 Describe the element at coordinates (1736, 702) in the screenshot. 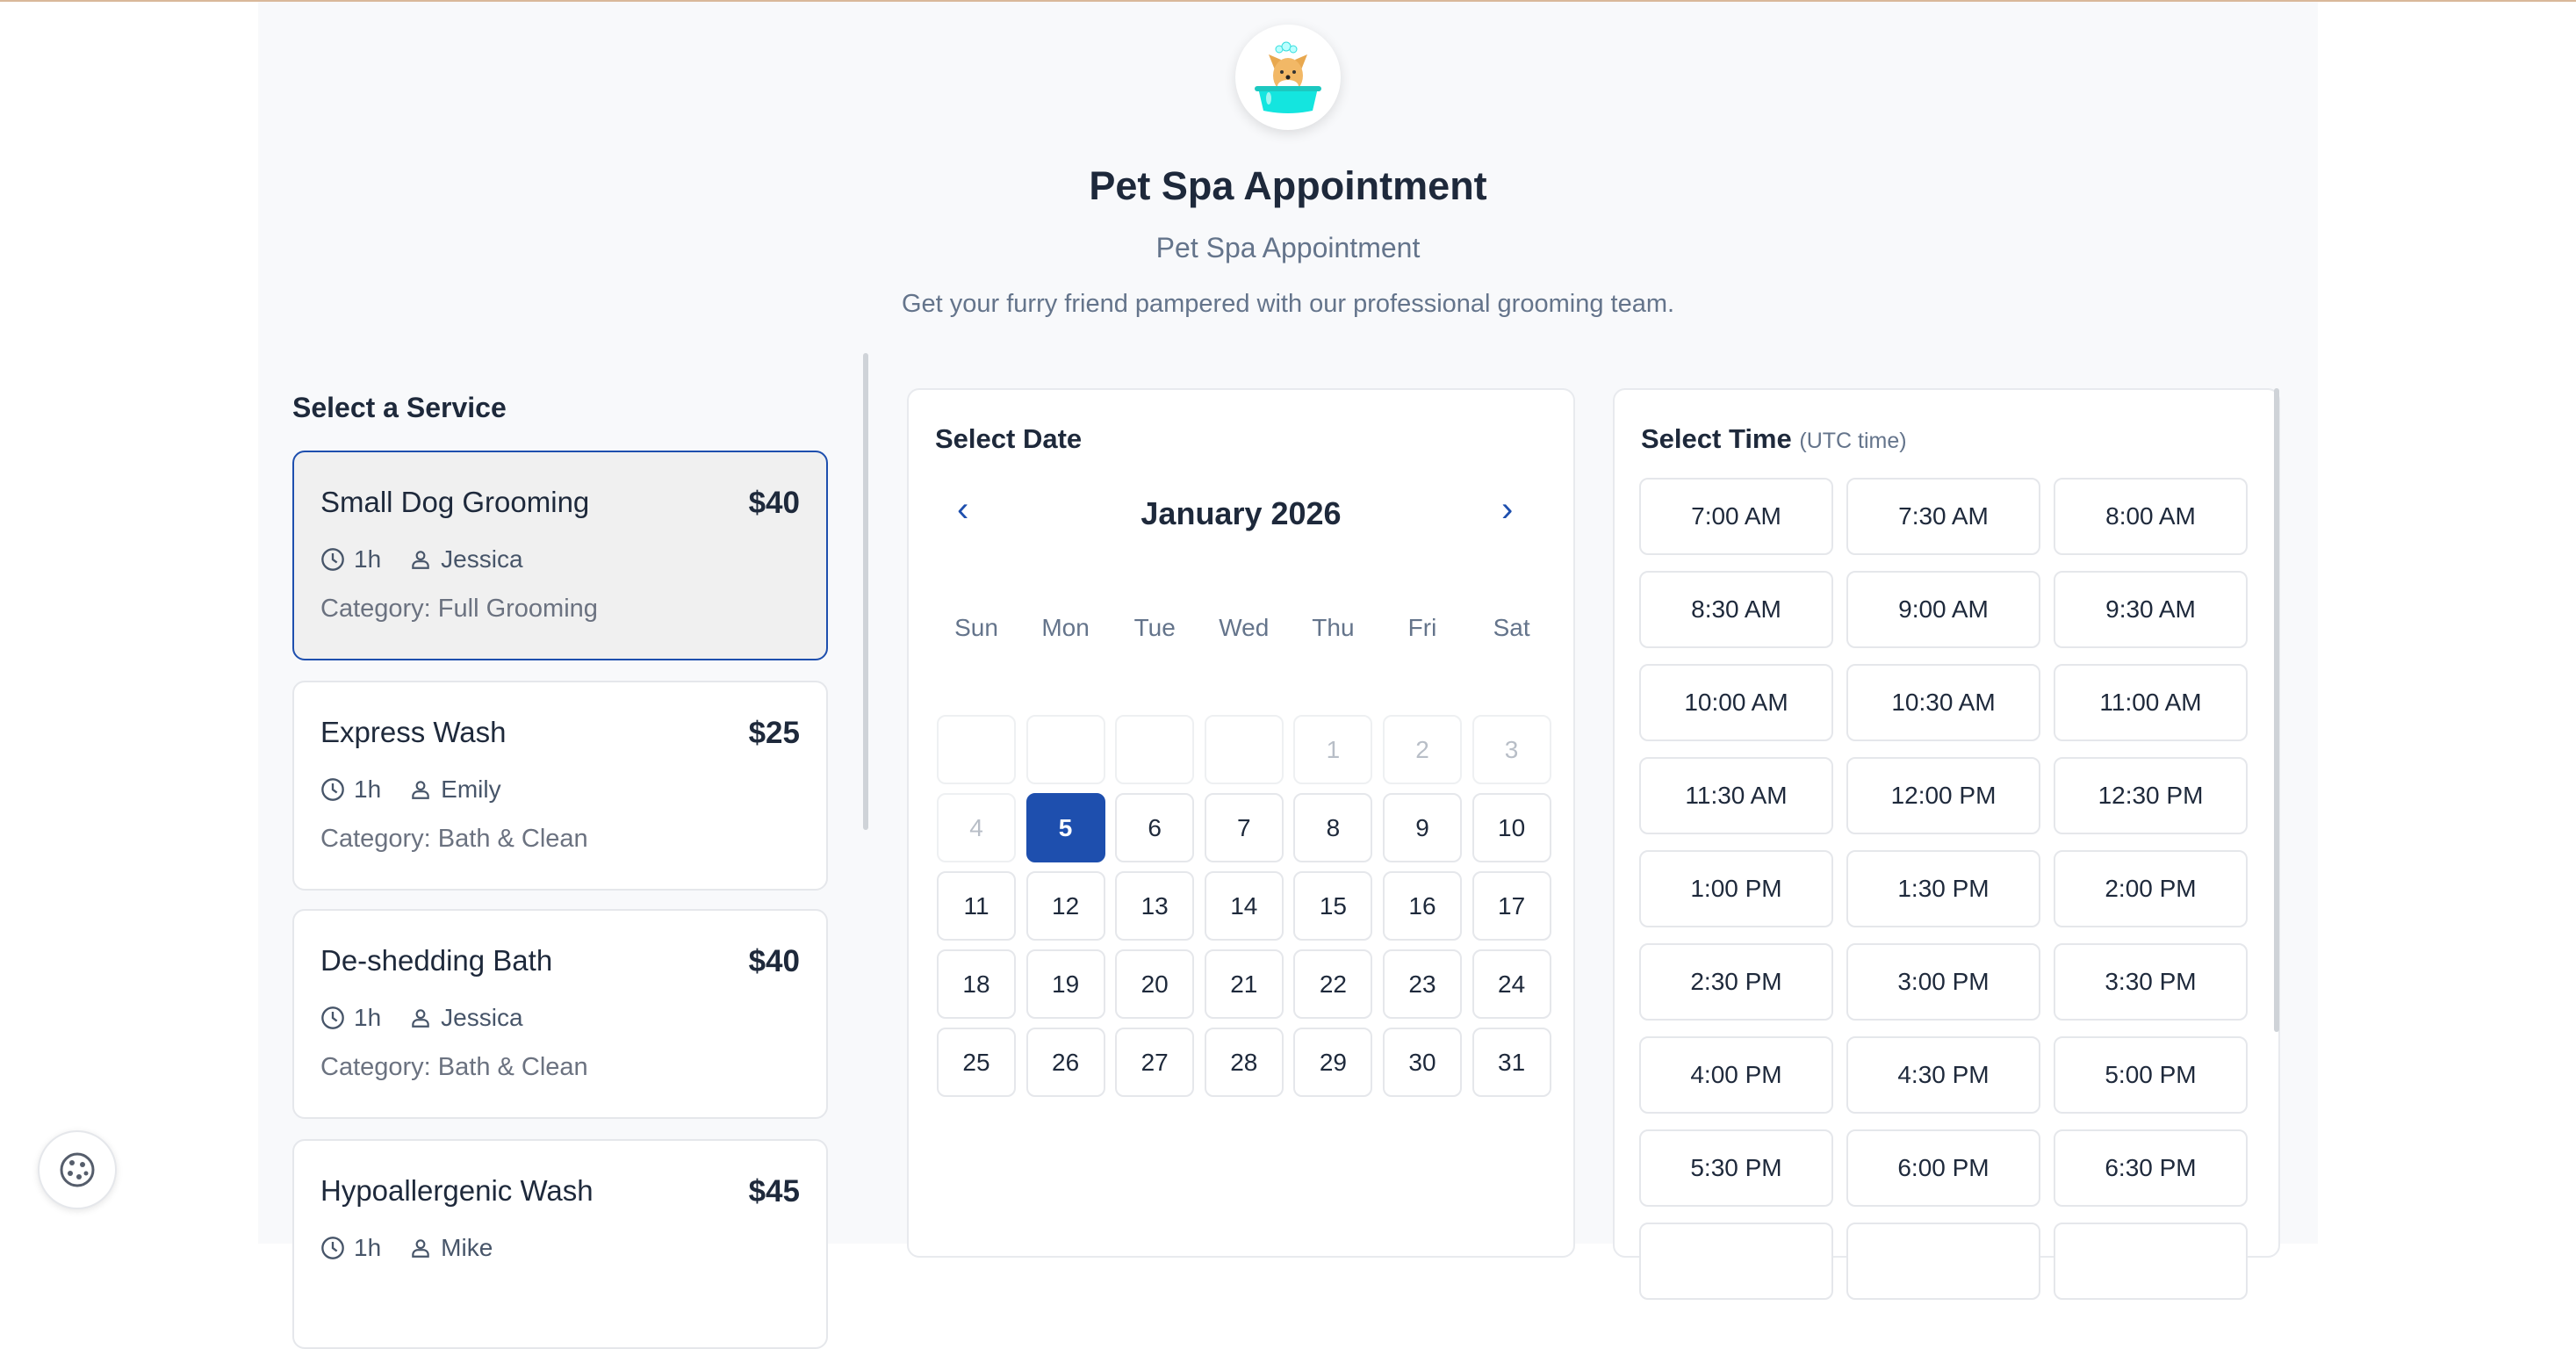

I see `time-slot-button: 10:00 AM` at that location.